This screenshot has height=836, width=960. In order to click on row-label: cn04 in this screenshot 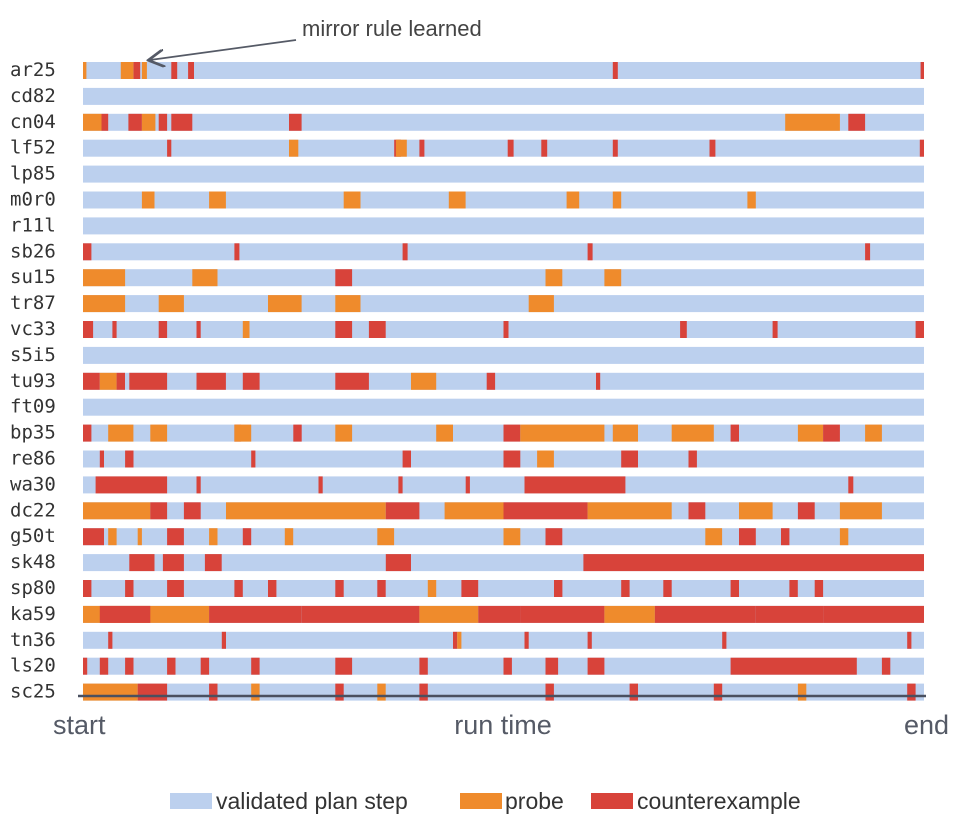, I will do `click(33, 122)`.